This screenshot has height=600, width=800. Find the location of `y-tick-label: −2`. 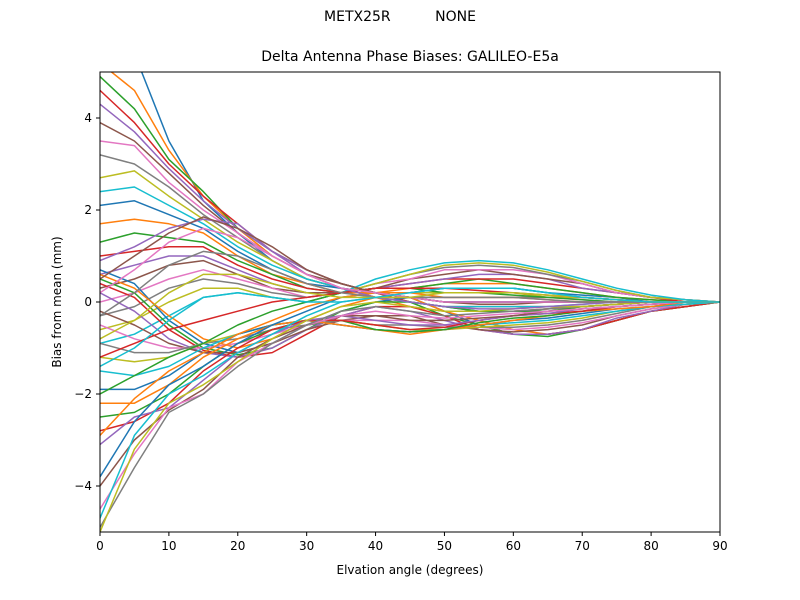

y-tick-label: −2 is located at coordinates (83, 394).